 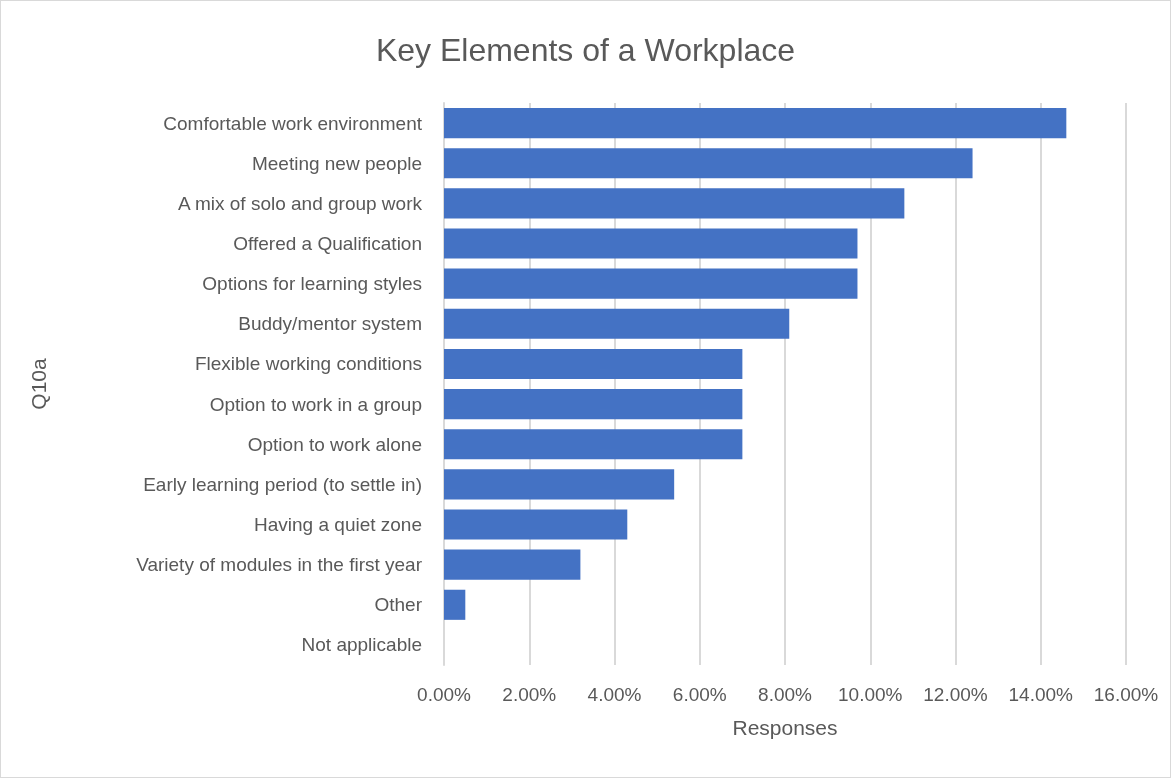 What do you see at coordinates (330, 324) in the screenshot?
I see `y-tick-label: Buddy/mentor system` at bounding box center [330, 324].